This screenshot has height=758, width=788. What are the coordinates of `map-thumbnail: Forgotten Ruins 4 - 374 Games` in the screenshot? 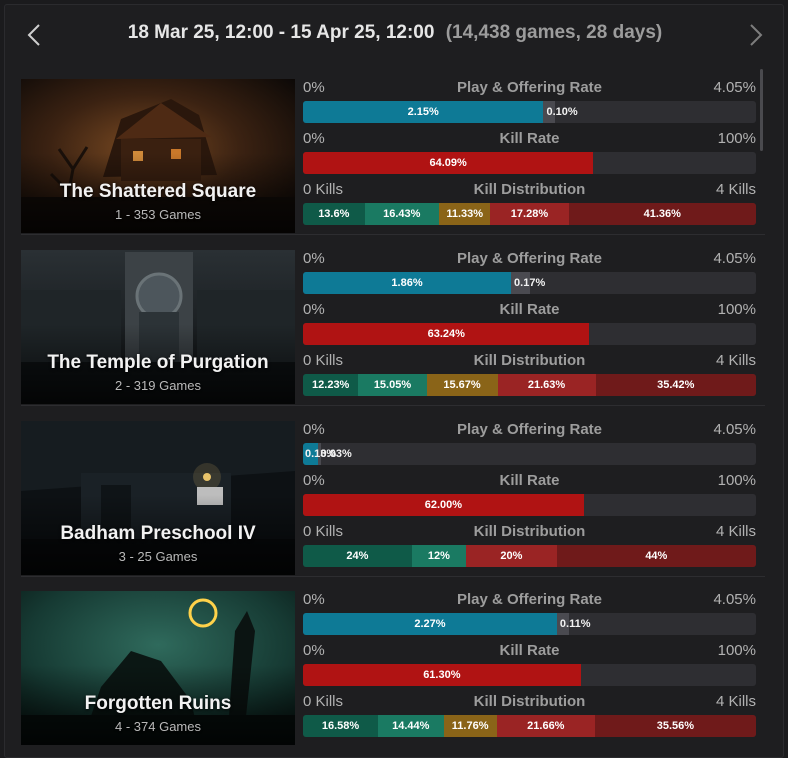 It's located at (158, 668).